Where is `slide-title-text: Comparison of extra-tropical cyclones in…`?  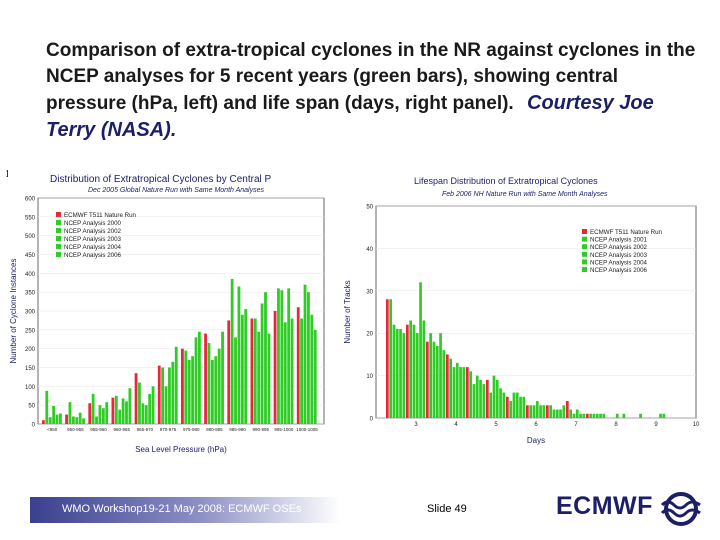
slide-title-text: Comparison of extra-tropical cyclones in… is located at coordinates (371, 77).